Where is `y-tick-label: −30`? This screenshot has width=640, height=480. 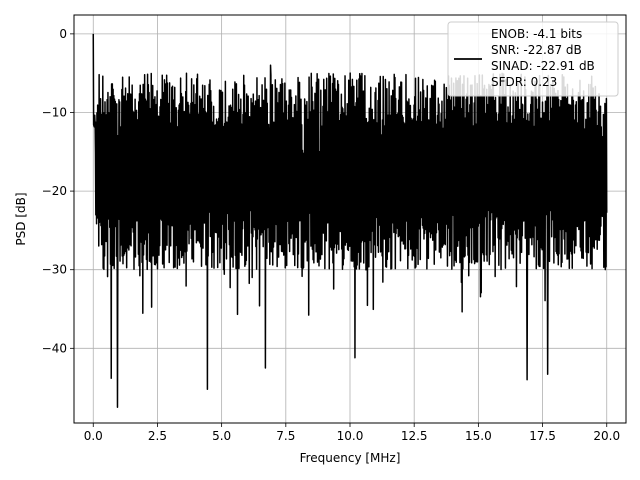 y-tick-label: −30 is located at coordinates (54, 270).